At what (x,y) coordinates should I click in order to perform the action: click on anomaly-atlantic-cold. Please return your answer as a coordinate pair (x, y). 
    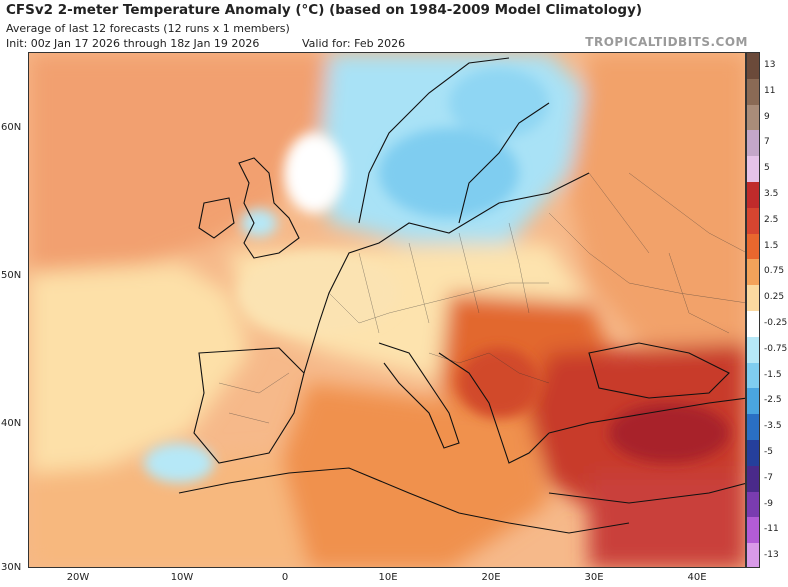
    Looking at the image, I should click on (179, 463).